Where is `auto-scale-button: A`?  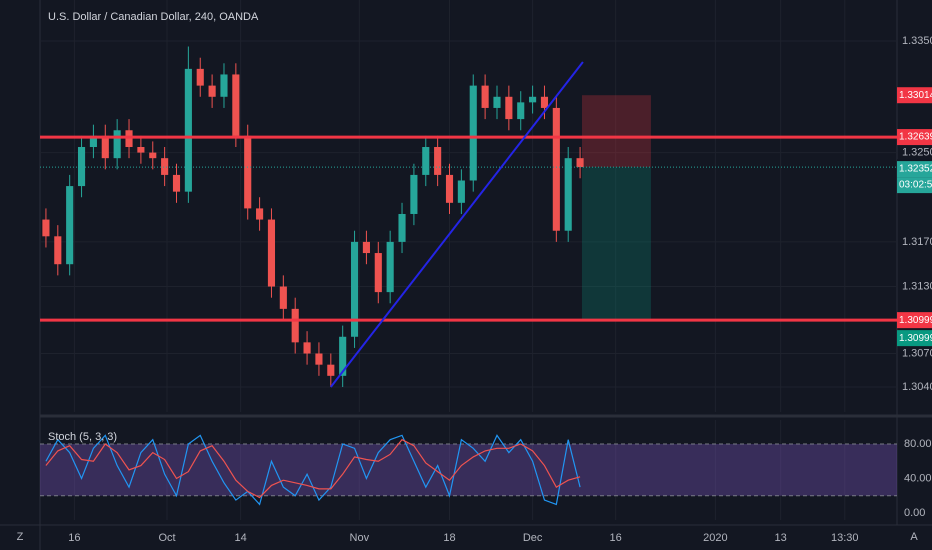 auto-scale-button: A is located at coordinates (914, 537).